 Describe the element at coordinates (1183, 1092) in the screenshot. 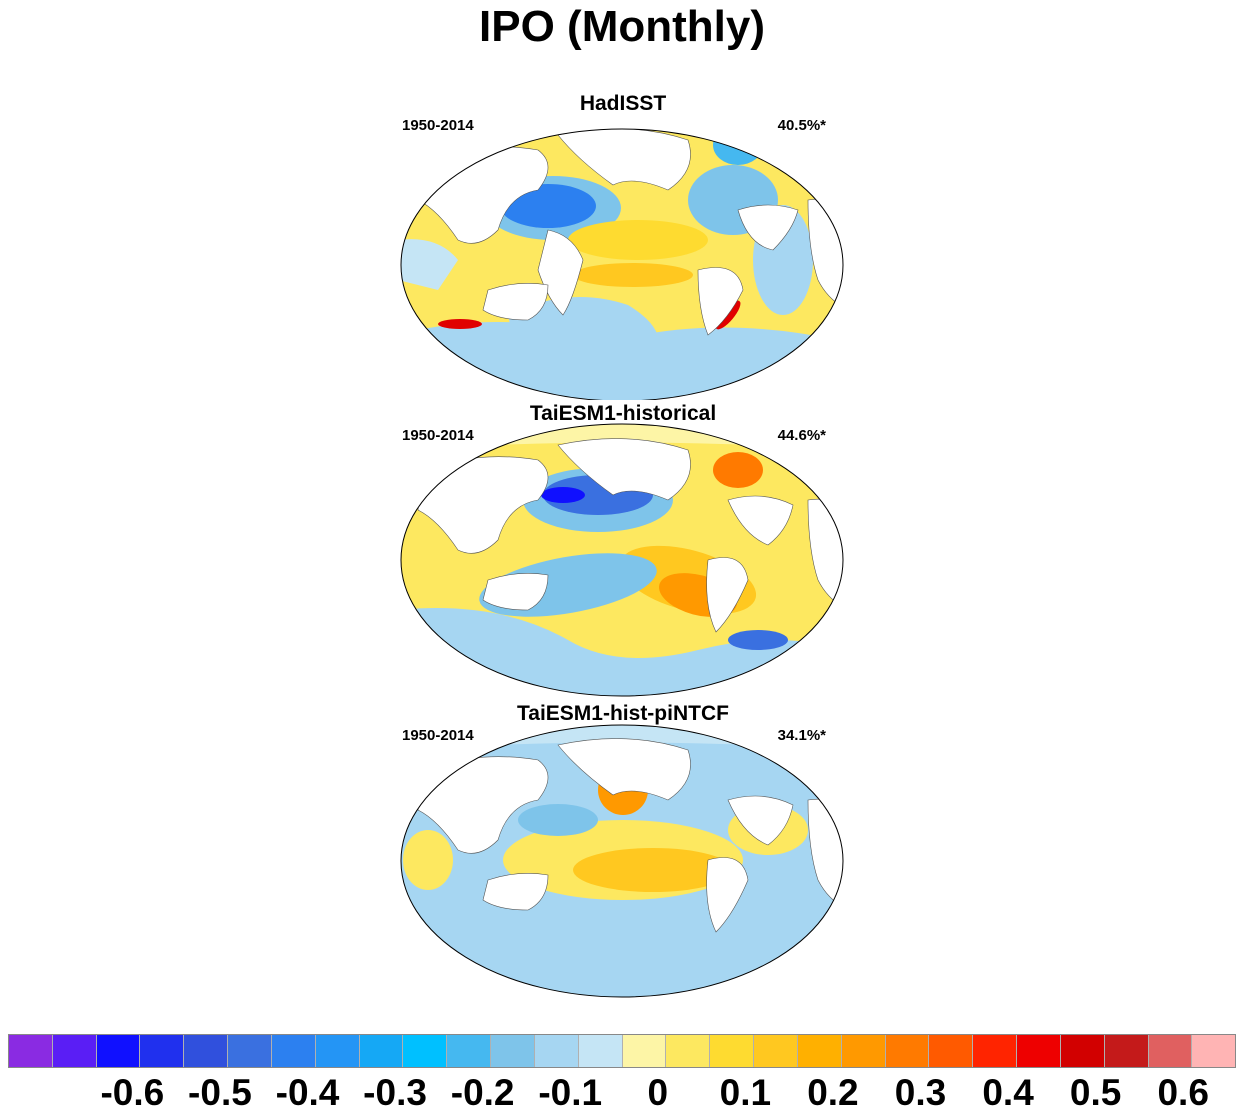

I see `colorbar-tick-label: 0.6` at that location.